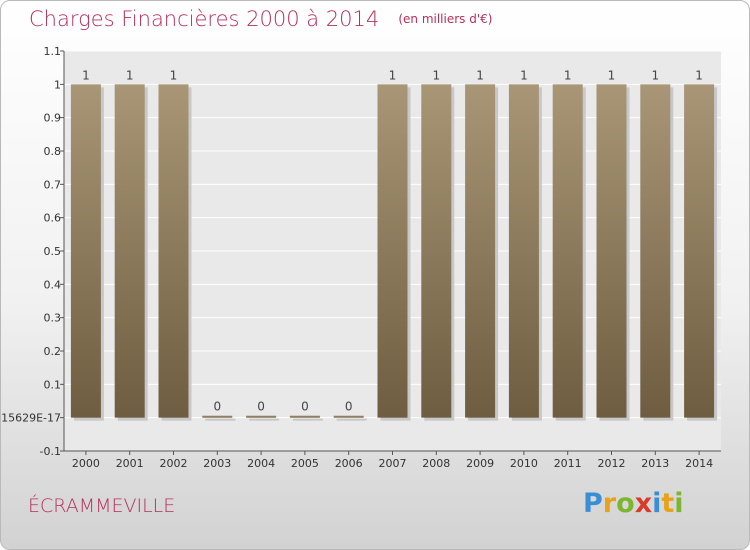 The width and height of the screenshot is (750, 550). Describe the element at coordinates (204, 19) in the screenshot. I see `chart-title-text: Charges Financières 2000 à 2014` at that location.